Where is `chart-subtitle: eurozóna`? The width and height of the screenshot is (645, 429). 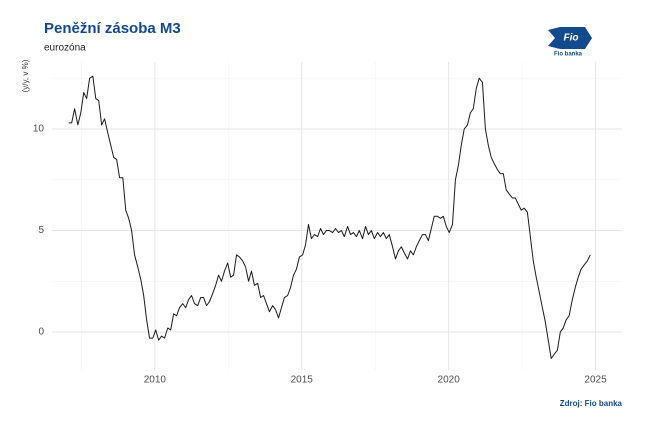
chart-subtitle: eurozóna is located at coordinates (65, 48).